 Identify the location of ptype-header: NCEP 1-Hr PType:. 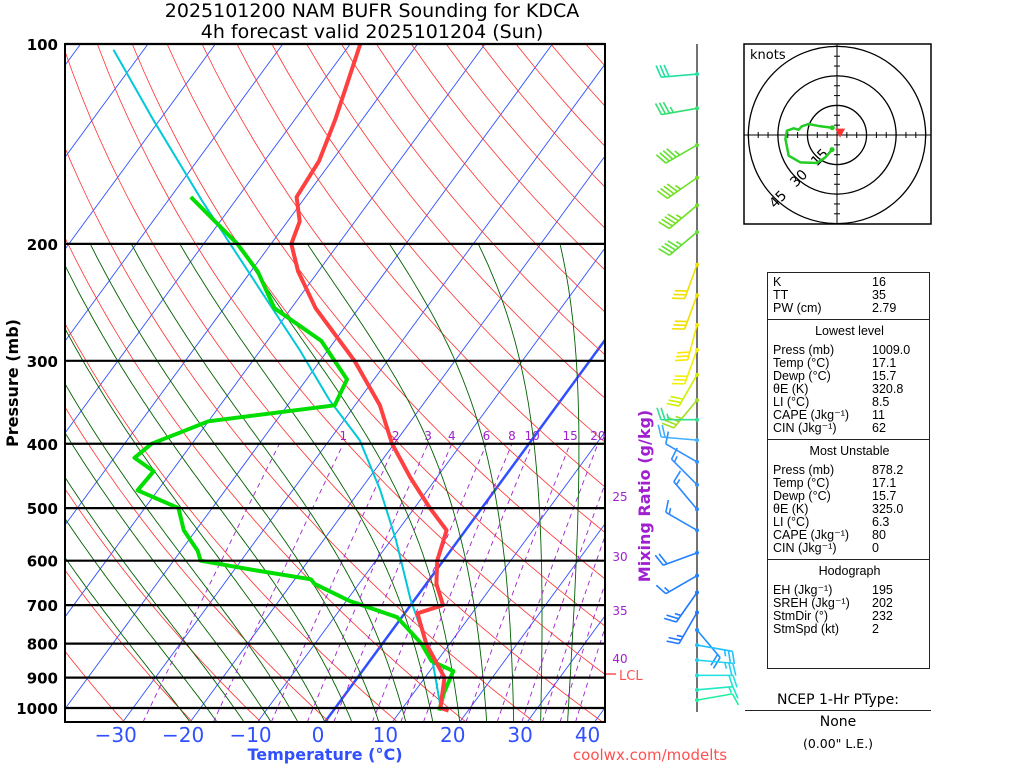
(838, 701).